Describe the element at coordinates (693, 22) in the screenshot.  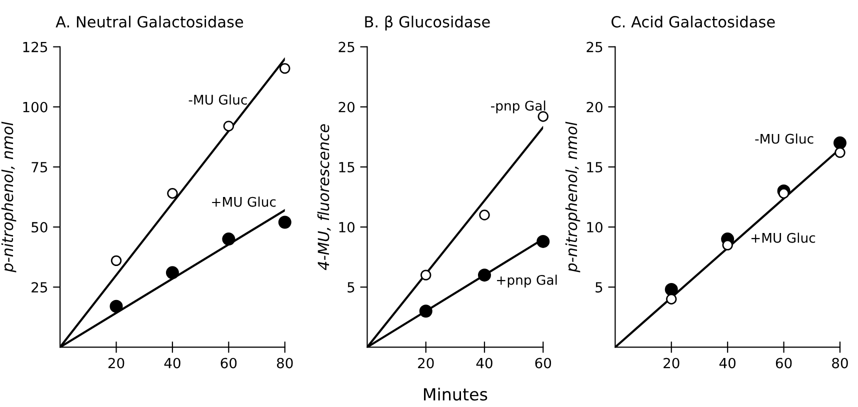
I see `chart-title: C. Acid Galactosidase` at that location.